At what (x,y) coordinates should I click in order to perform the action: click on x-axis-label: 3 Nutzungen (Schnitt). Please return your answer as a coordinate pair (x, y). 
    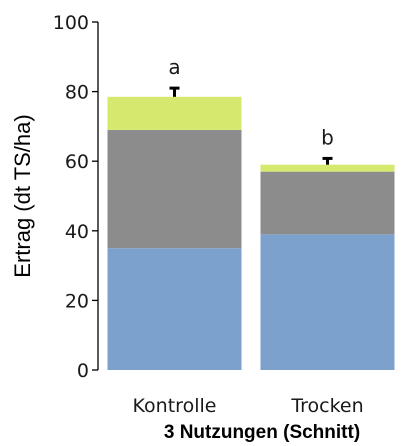
    Looking at the image, I should click on (262, 432).